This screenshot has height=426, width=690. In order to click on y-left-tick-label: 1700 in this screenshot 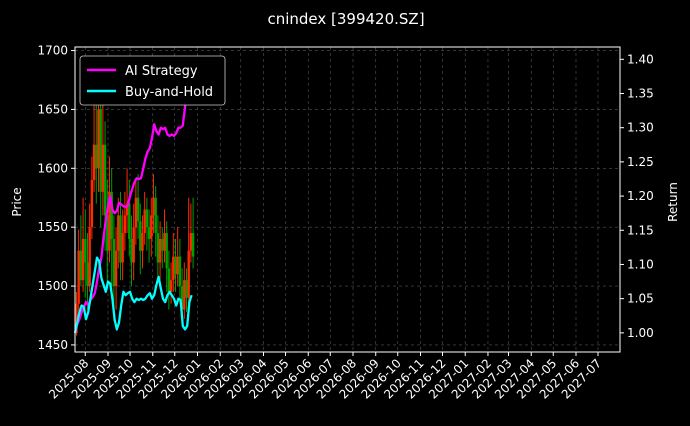, I will do `click(52, 51)`.